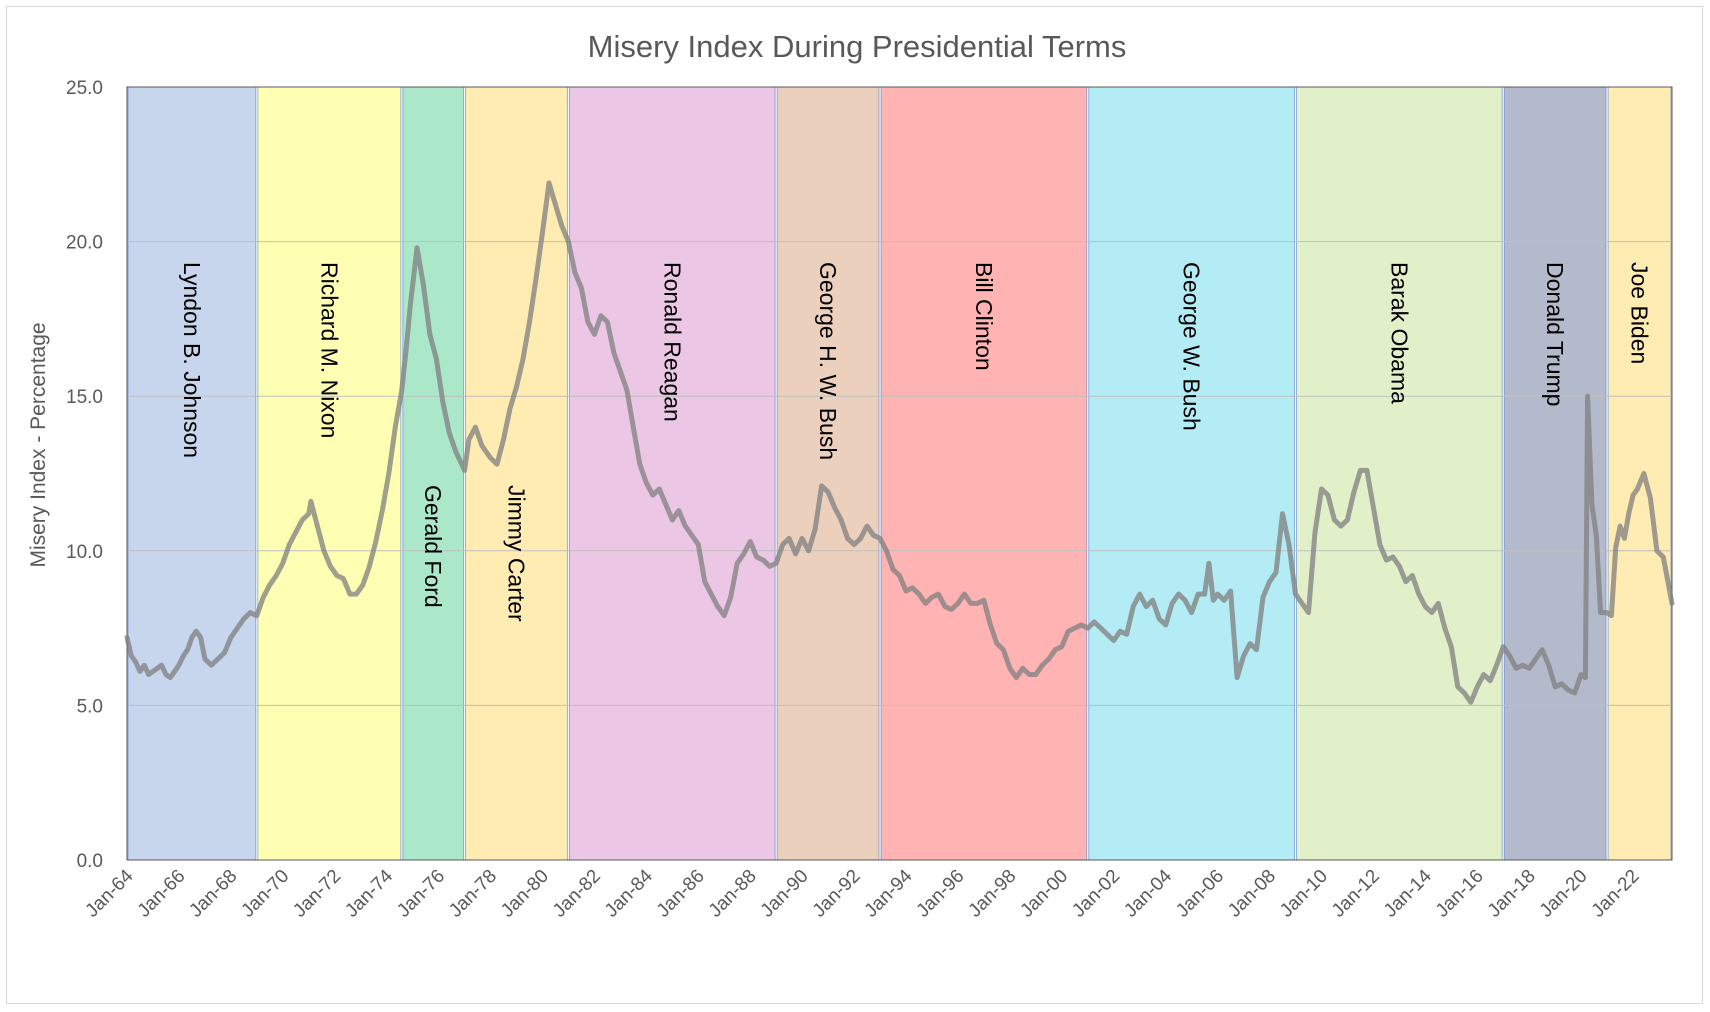  Describe the element at coordinates (38, 444) in the screenshot. I see `y-axis-label: Misery Index - Percentage` at that location.